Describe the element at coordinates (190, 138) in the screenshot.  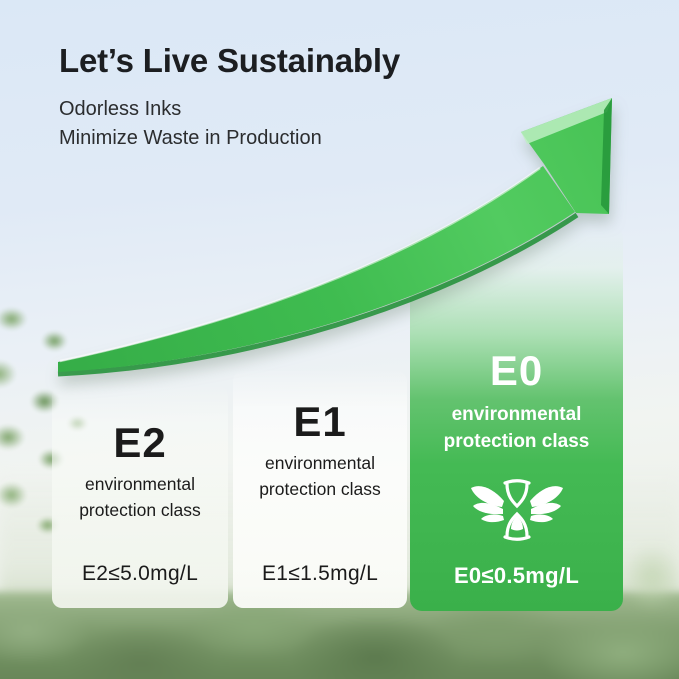
I see `subtitle-minimize-waste: Minimize Waste in Production` at that location.